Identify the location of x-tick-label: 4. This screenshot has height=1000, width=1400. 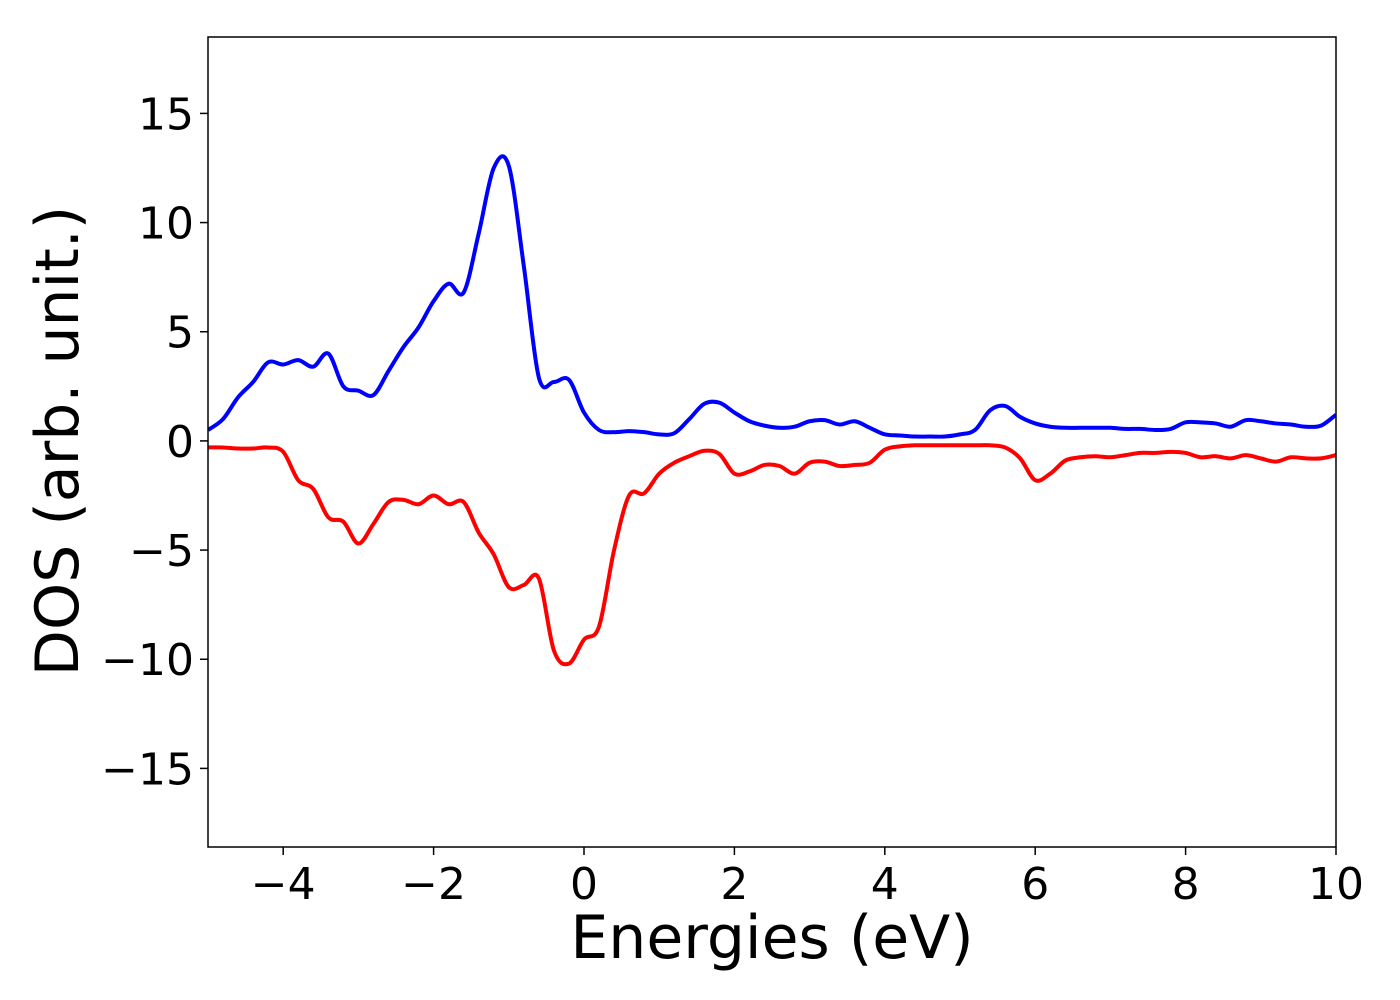
(885, 884).